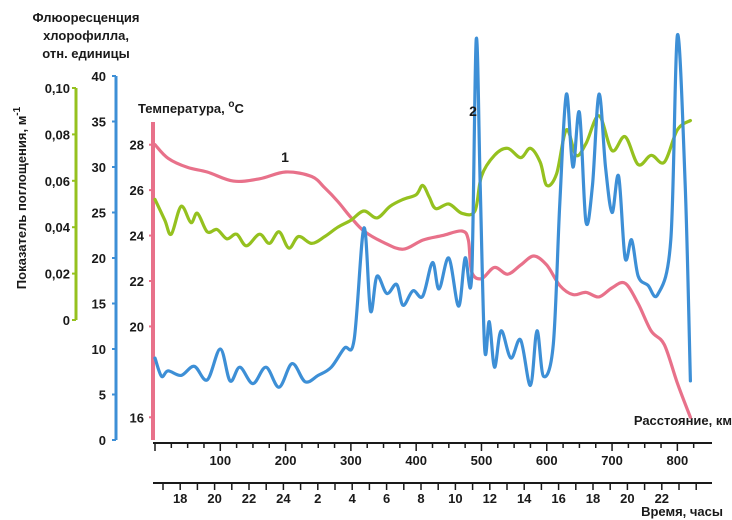 This screenshot has height=520, width=732. What do you see at coordinates (183, 108) in the screenshot?
I see `temperature-axis-title-text: Температура,` at bounding box center [183, 108].